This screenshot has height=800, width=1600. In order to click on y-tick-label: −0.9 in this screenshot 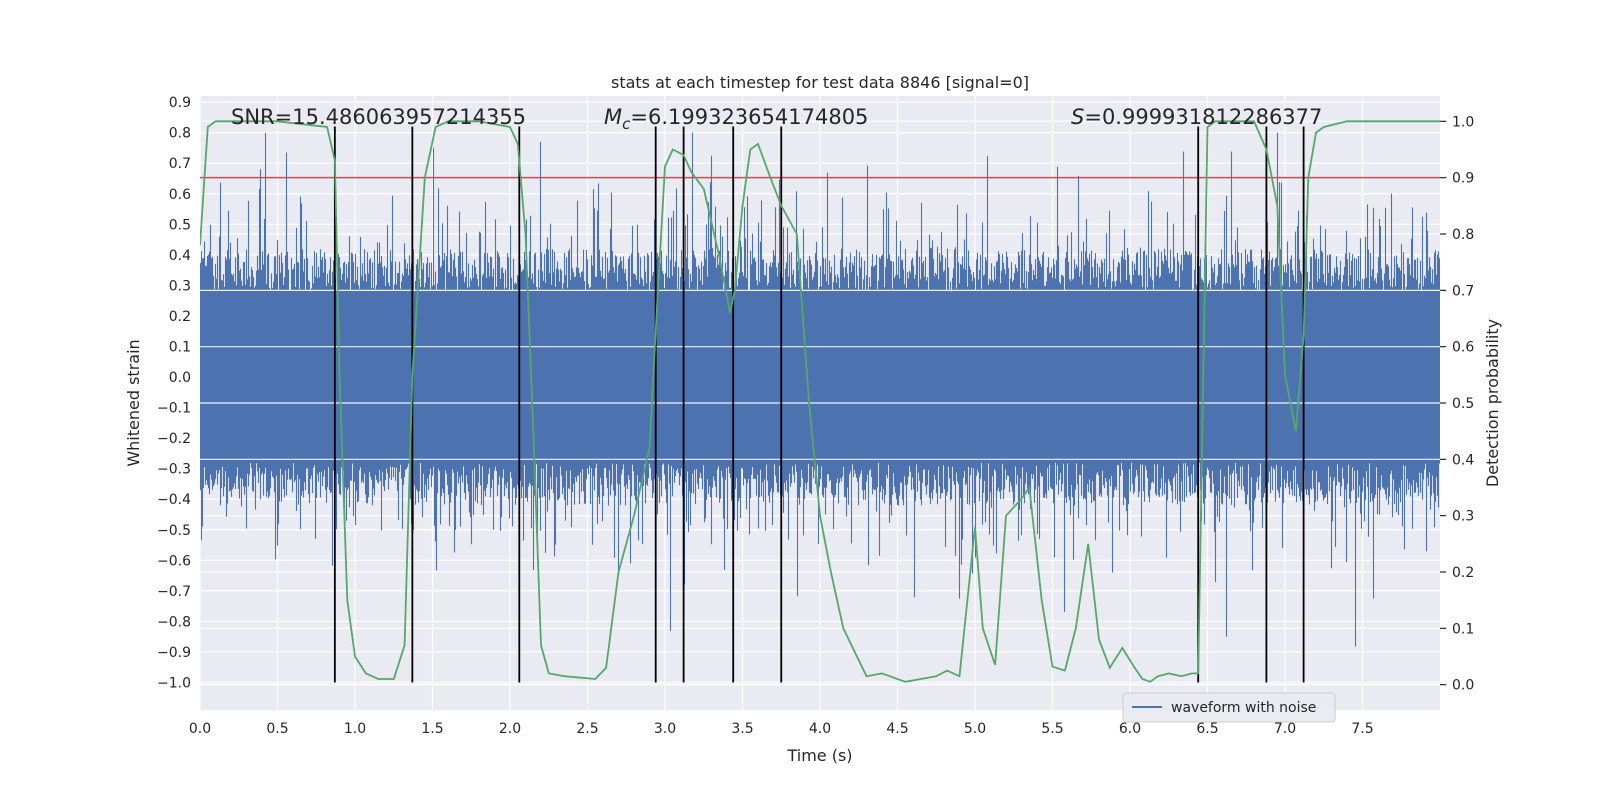, I will do `click(174, 653)`.